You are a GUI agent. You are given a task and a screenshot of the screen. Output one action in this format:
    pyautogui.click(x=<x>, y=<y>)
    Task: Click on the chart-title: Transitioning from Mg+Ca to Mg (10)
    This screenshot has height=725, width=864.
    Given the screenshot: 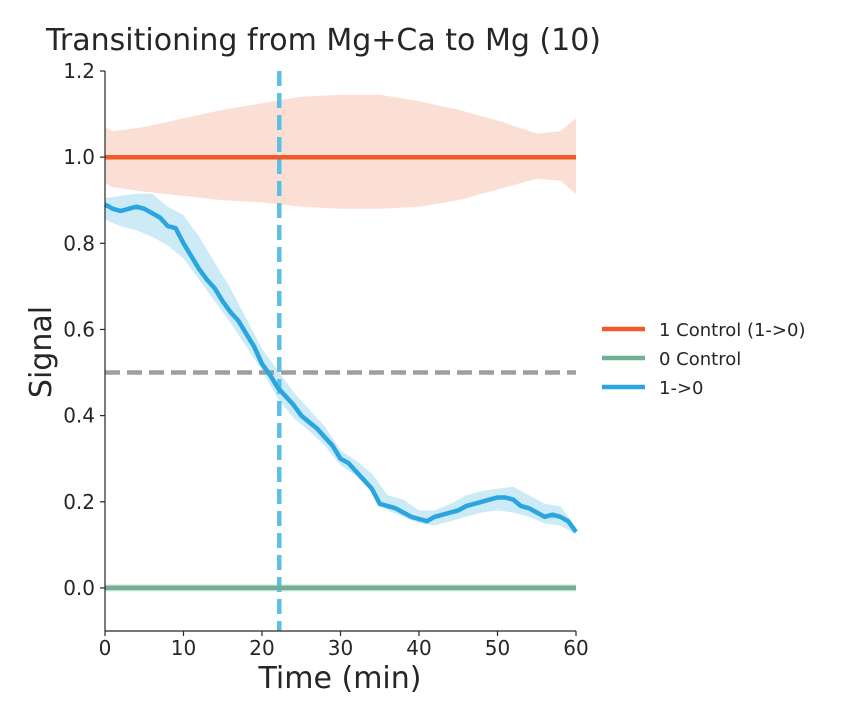 What is the action you would take?
    pyautogui.click(x=323, y=40)
    